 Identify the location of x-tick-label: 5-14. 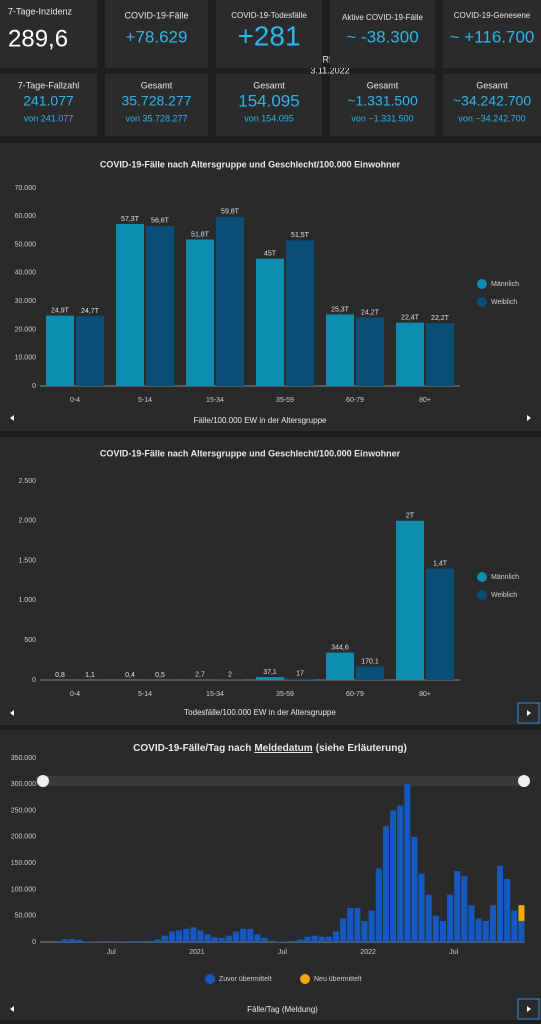
(145, 694).